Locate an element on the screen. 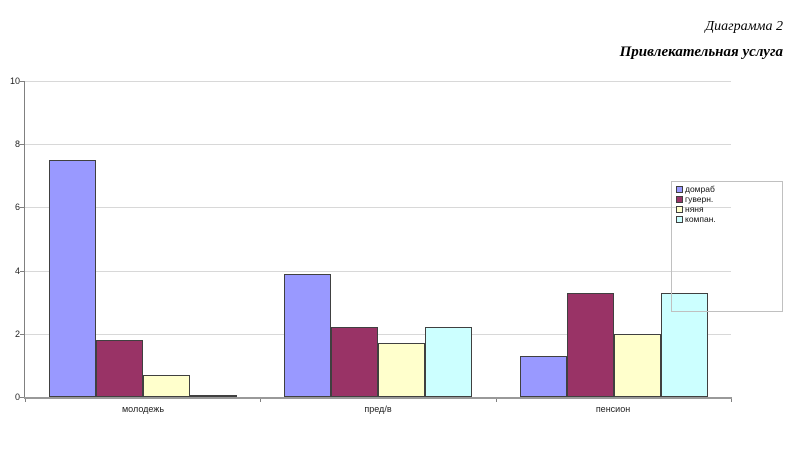  bar-домраб-молодежь is located at coordinates (72, 278).